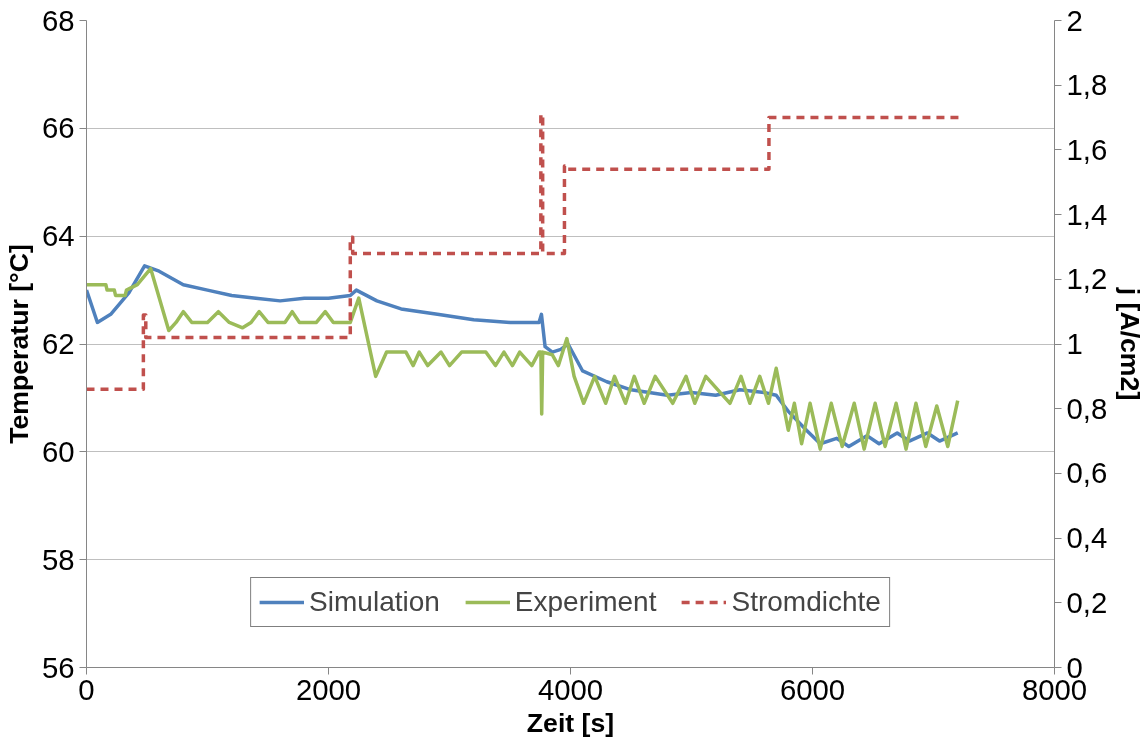 The width and height of the screenshot is (1148, 740). Describe the element at coordinates (1087, 602) in the screenshot. I see `y2-tick-label: 0,2` at that location.